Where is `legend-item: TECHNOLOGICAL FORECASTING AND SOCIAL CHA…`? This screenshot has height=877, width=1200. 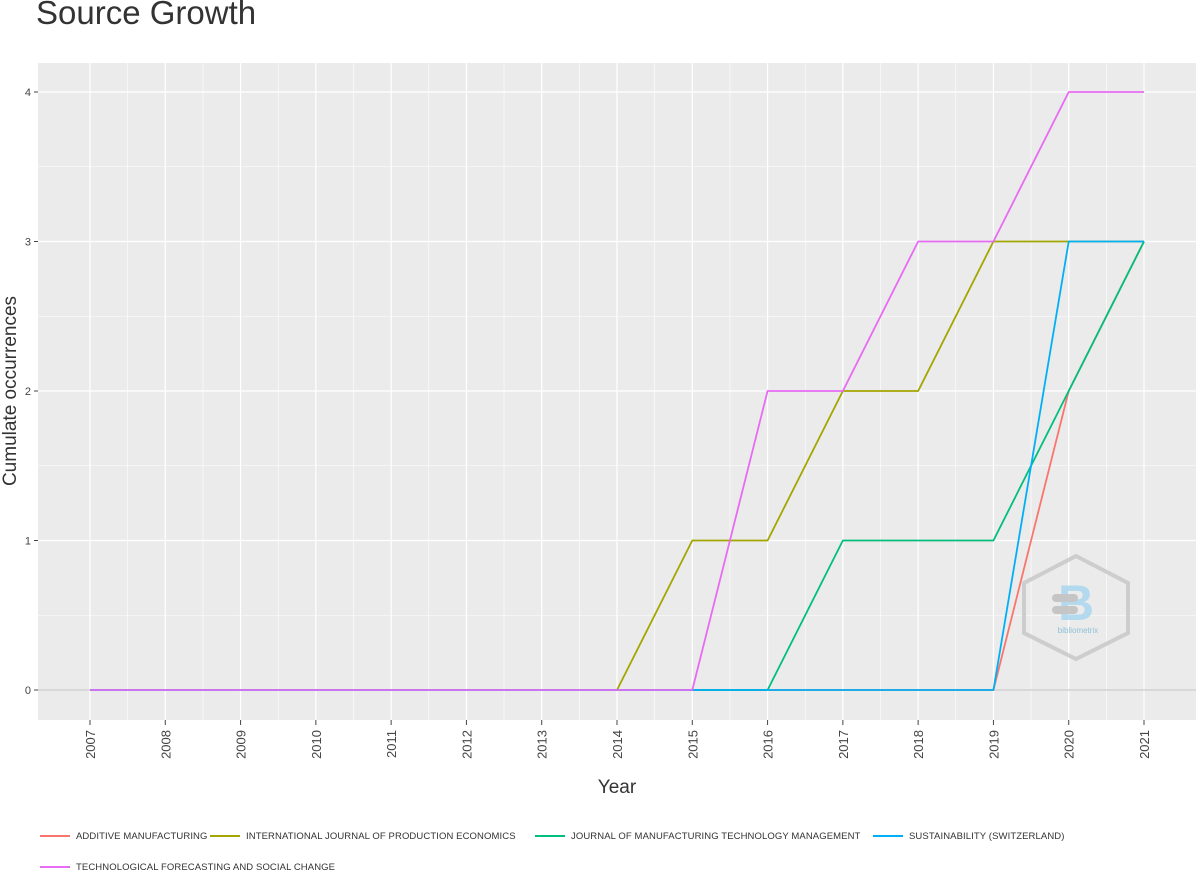
legend-item: TECHNOLOGICAL FORECASTING AND SOCIAL CHA… is located at coordinates (187, 867).